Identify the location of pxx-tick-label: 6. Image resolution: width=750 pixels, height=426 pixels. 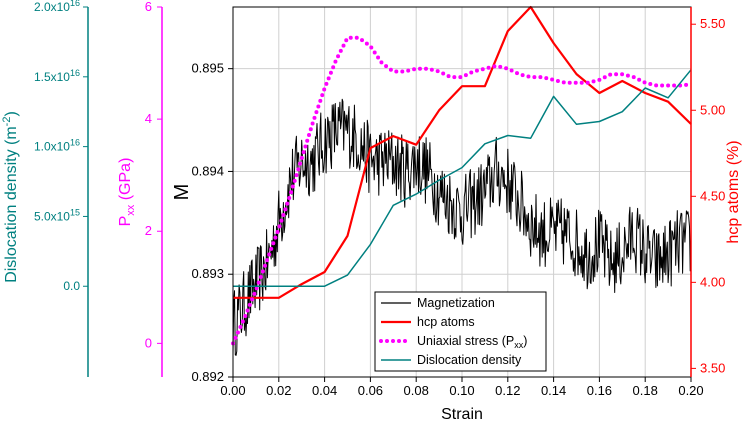
(148, 7).